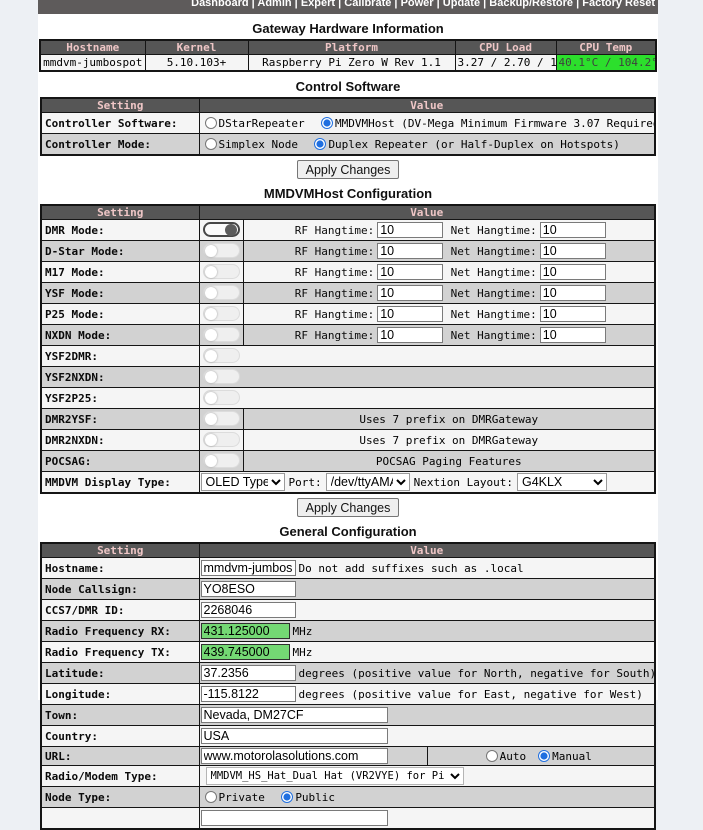 The height and width of the screenshot is (830, 703). Describe the element at coordinates (120, 715) in the screenshot. I see `town-label: Town:` at that location.